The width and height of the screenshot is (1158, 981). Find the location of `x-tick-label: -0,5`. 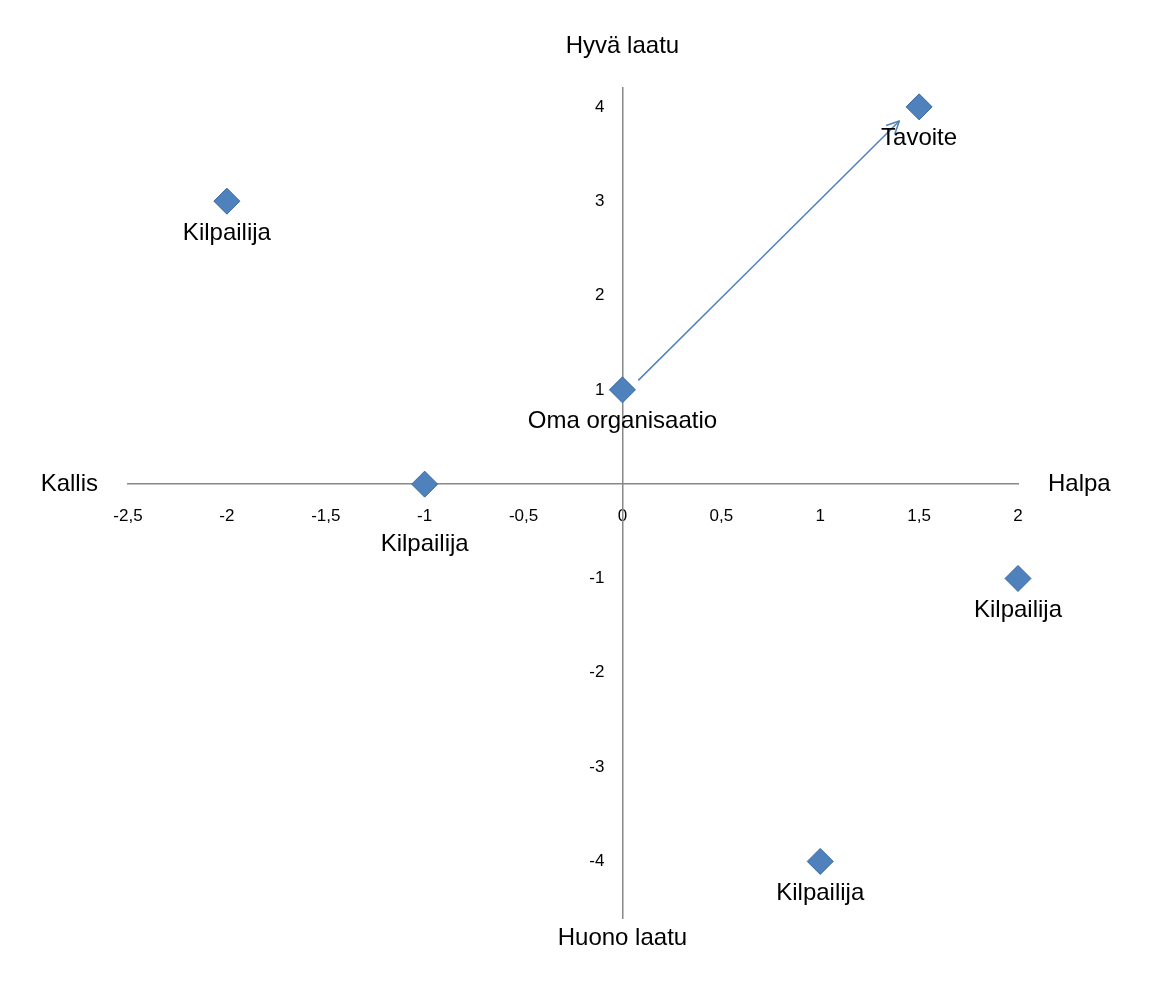

x-tick-label: -0,5 is located at coordinates (523, 516).